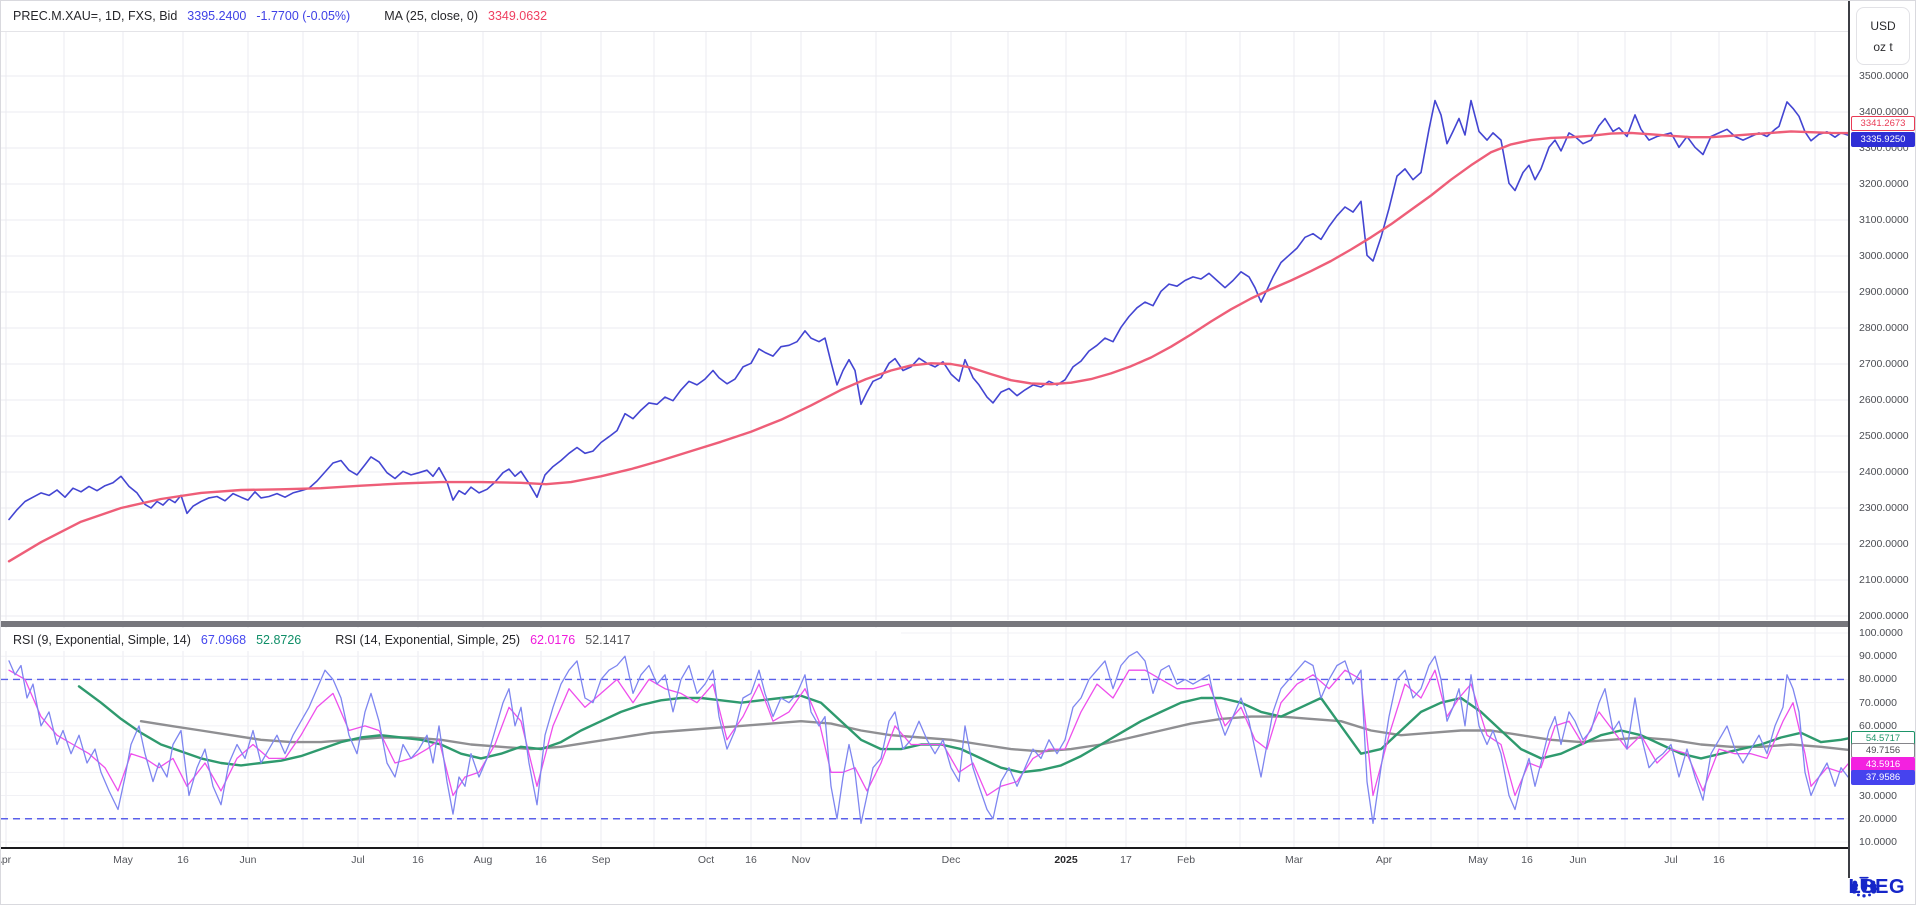 This screenshot has height=905, width=1916. What do you see at coordinates (483, 860) in the screenshot?
I see `time-axis-label: Aug` at bounding box center [483, 860].